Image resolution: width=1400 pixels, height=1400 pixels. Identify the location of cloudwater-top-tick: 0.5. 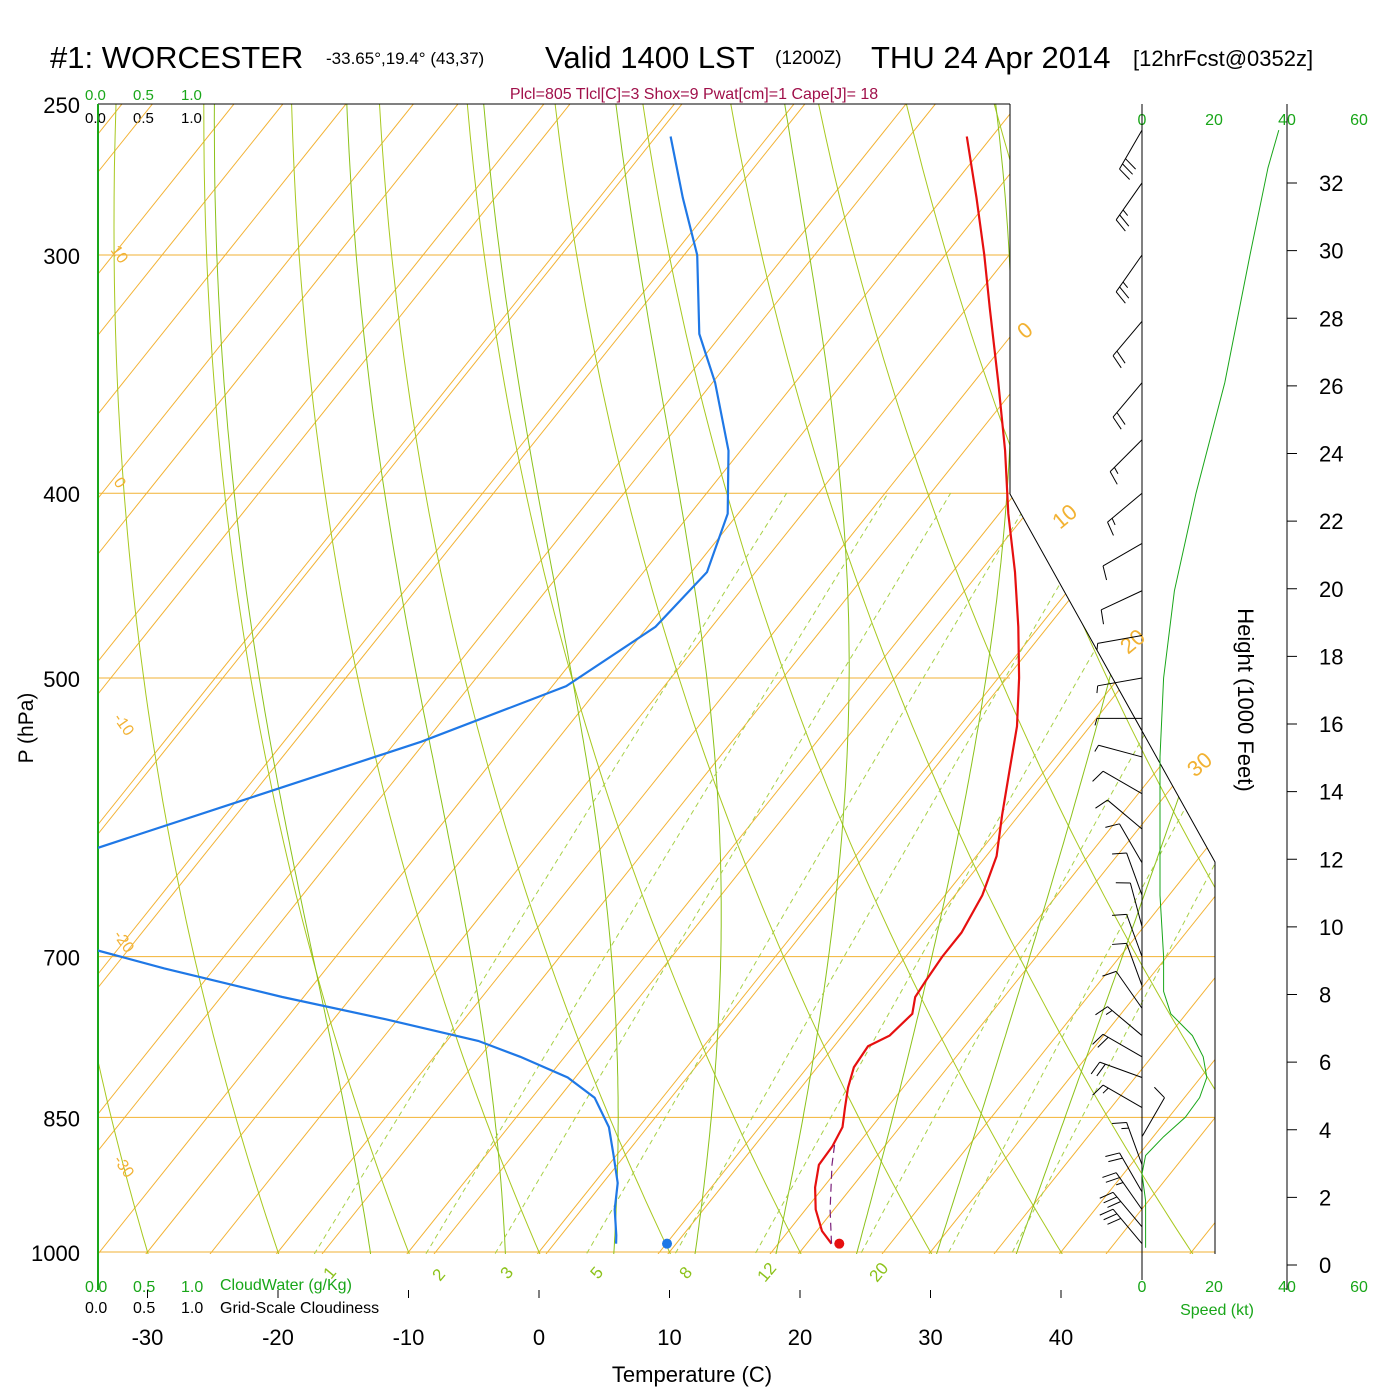
(143, 95).